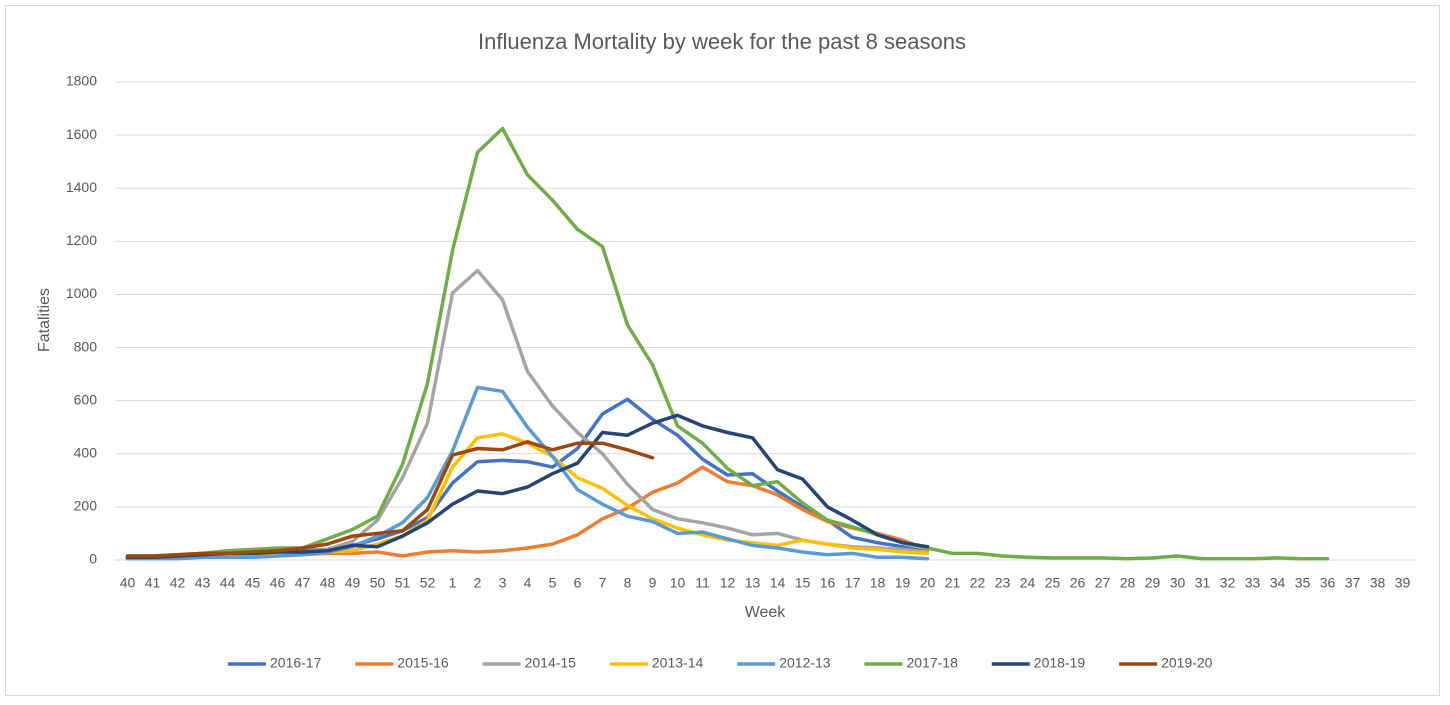 The width and height of the screenshot is (1450, 705). Describe the element at coordinates (128, 583) in the screenshot. I see `x-tick-label: 40` at that location.